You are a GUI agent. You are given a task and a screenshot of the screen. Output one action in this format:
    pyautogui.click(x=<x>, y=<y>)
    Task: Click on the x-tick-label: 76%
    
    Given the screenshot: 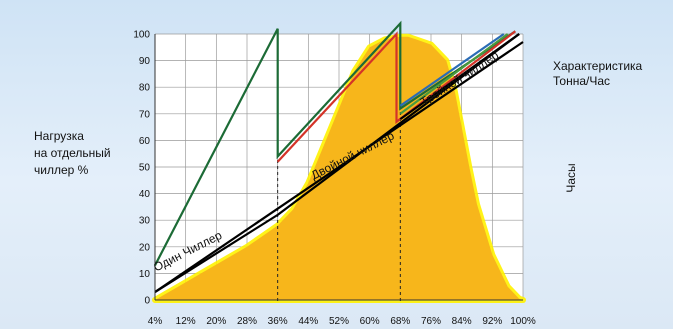 What is the action you would take?
    pyautogui.click(x=431, y=321)
    